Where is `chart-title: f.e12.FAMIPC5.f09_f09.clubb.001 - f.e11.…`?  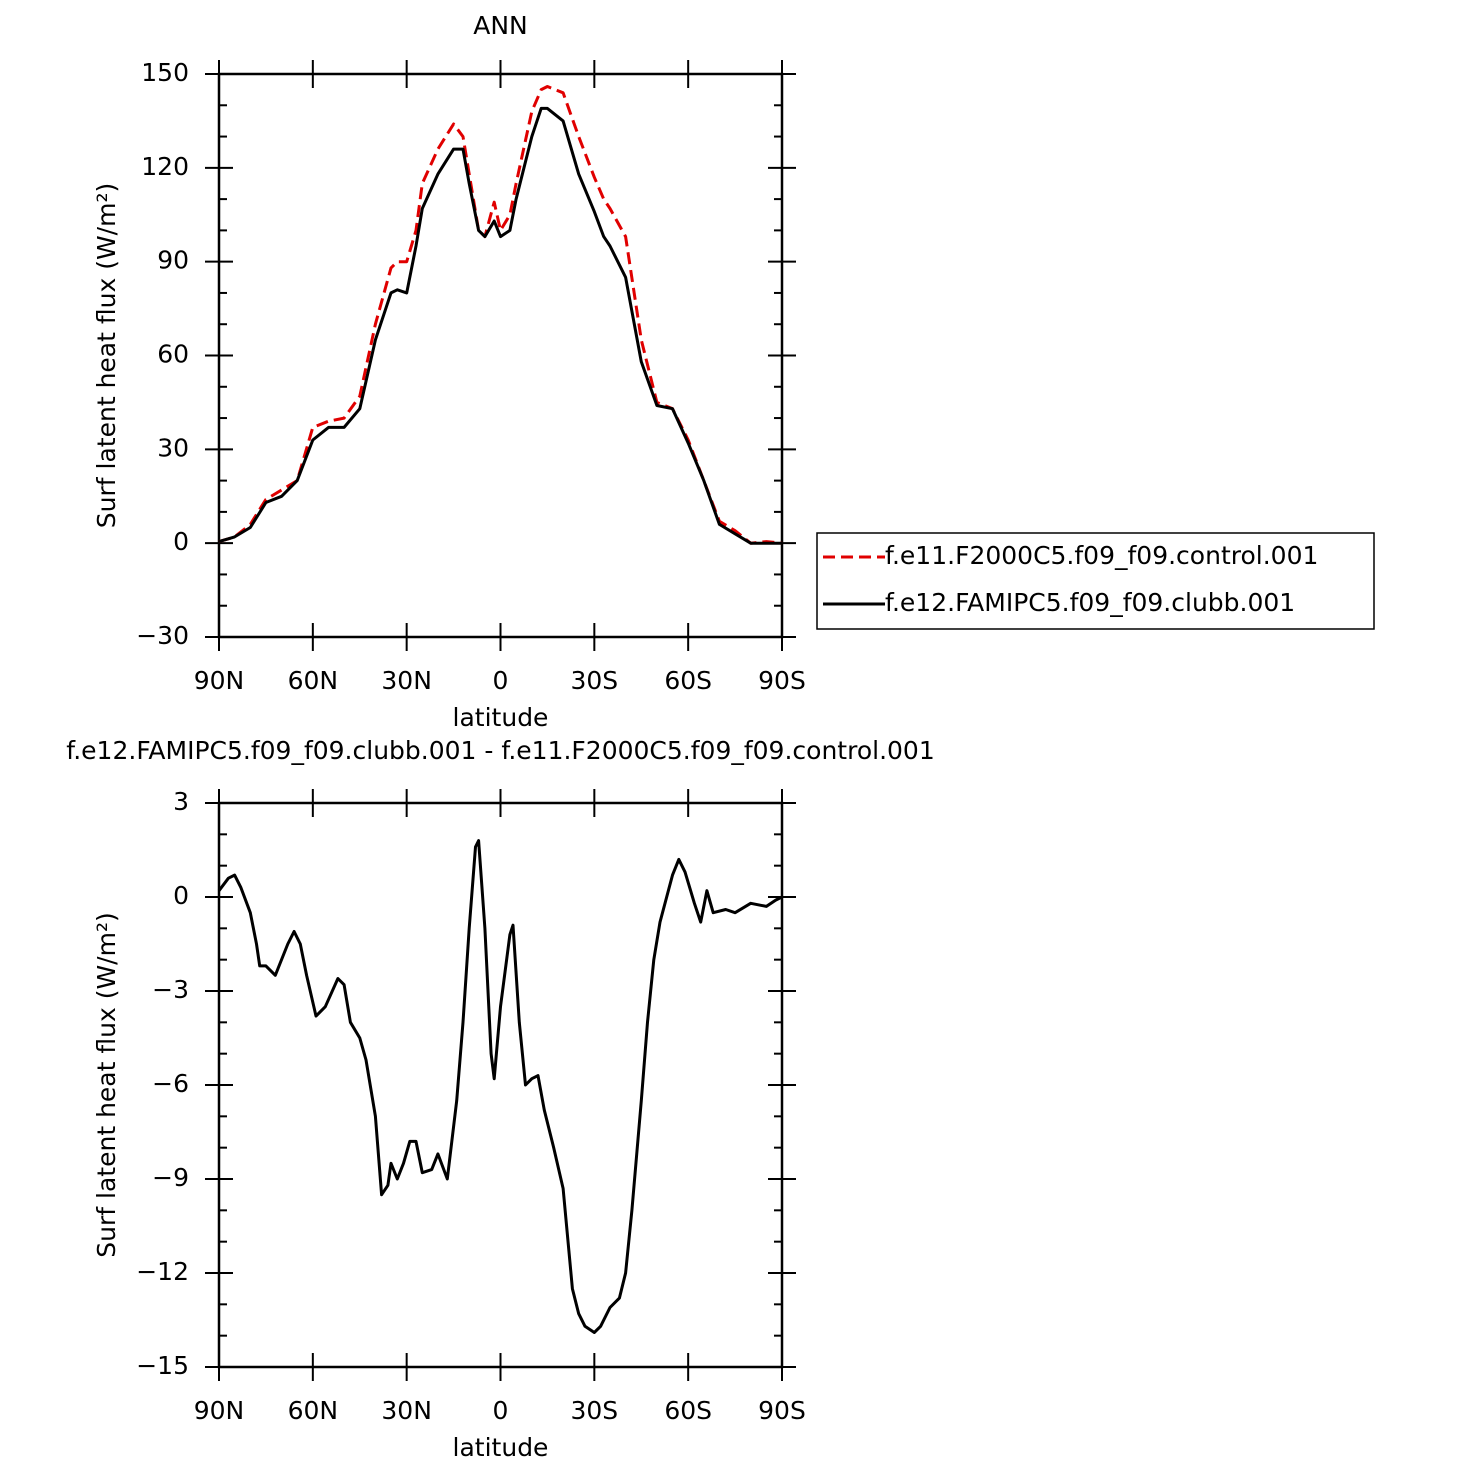
chart-title: f.e12.FAMIPC5.f09_f09.clubb.001 - f.e11.… is located at coordinates (500, 750).